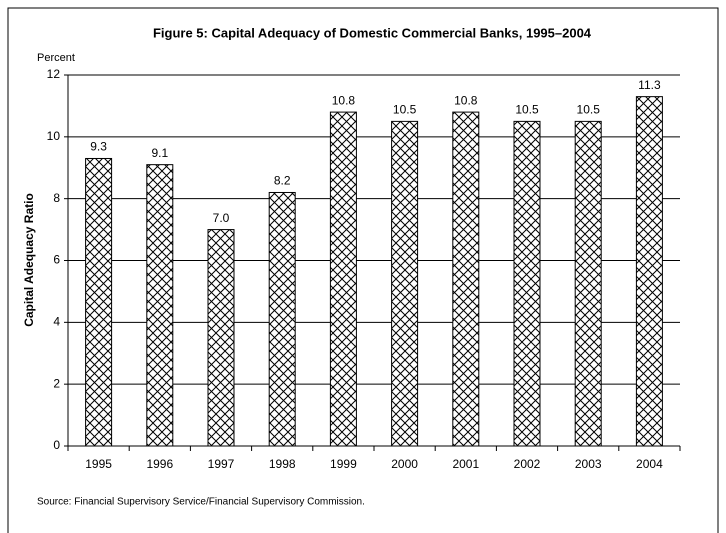 The width and height of the screenshot is (726, 533). Describe the element at coordinates (56, 260) in the screenshot. I see `y-tick-label: 6` at that location.